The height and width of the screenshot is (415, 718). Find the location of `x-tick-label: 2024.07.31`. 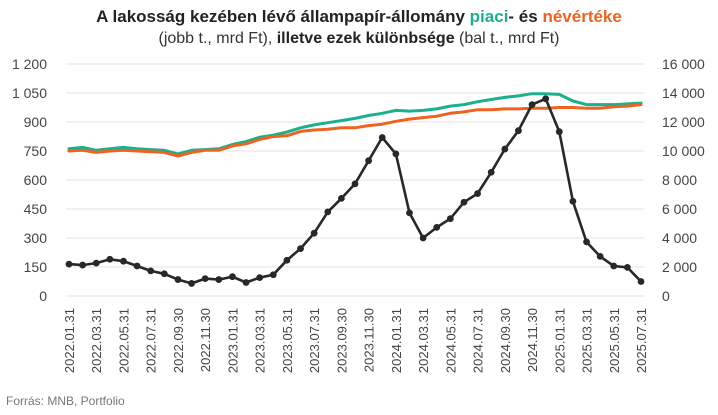

x-tick-label: 2024.07.31 is located at coordinates (478, 340).